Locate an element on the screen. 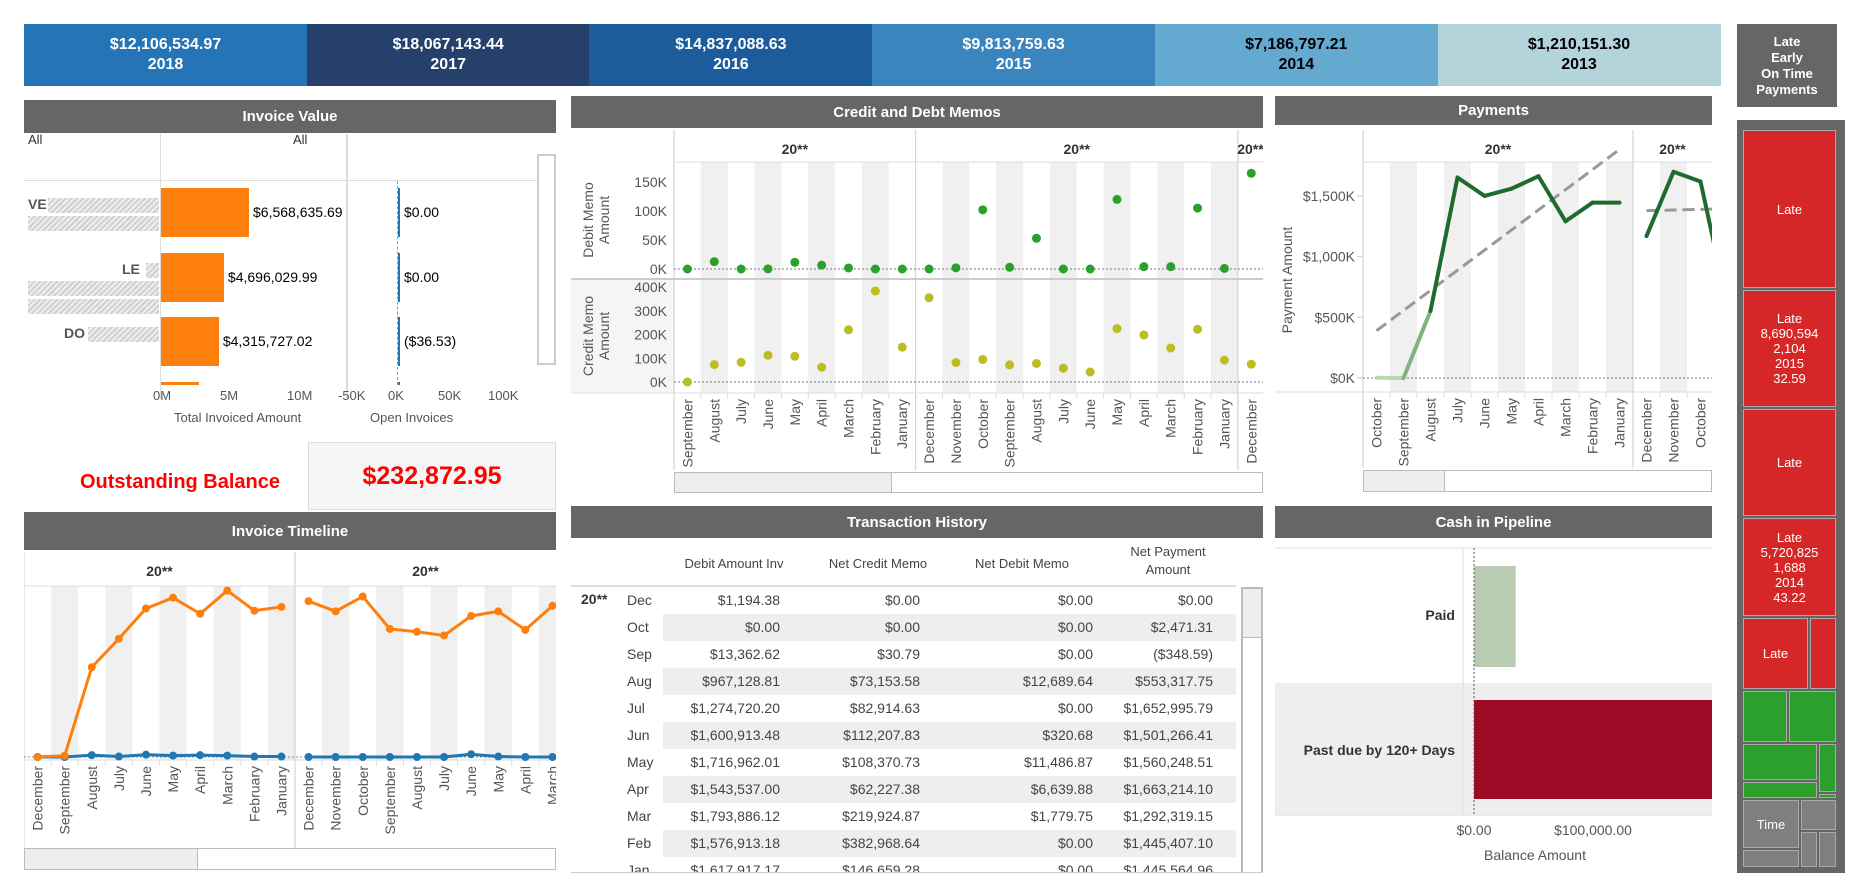 The height and width of the screenshot is (896, 1851). customer-label: LE is located at coordinates (131, 269).